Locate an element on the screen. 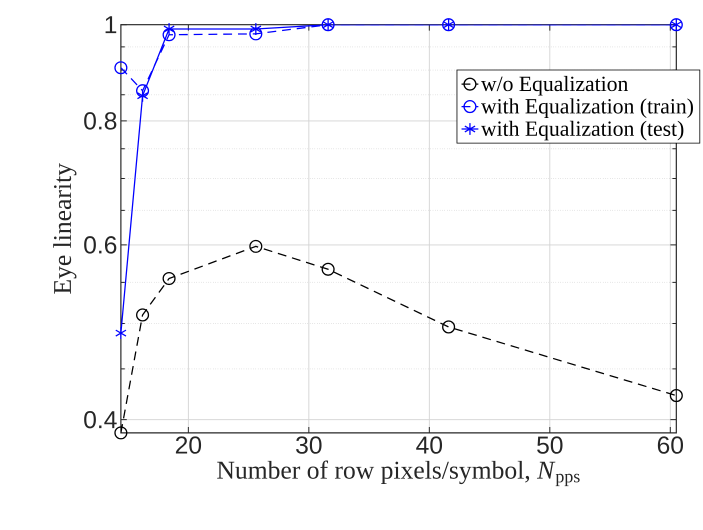 This screenshot has width=703, height=530. legend-label: w/o Equalization is located at coordinates (554, 86).